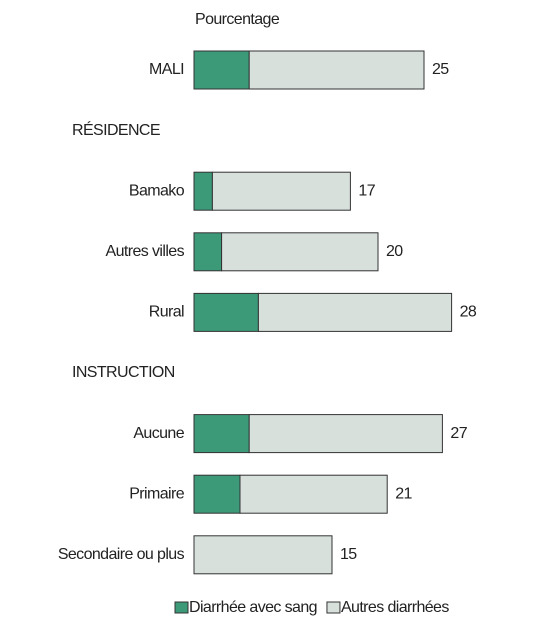 Image resolution: width=545 pixels, height=629 pixels. What do you see at coordinates (121, 554) in the screenshot?
I see `y-tick-label: Secondaire ou plus` at bounding box center [121, 554].